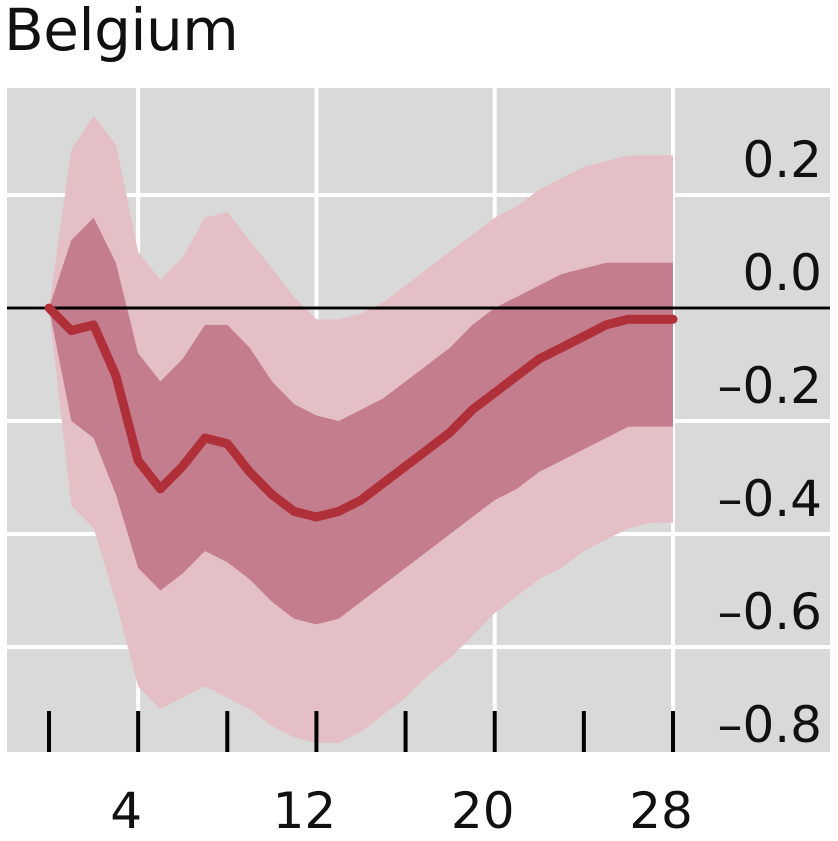 The height and width of the screenshot is (841, 838). I want to click on y-tick-label: –0.8, so click(769, 725).